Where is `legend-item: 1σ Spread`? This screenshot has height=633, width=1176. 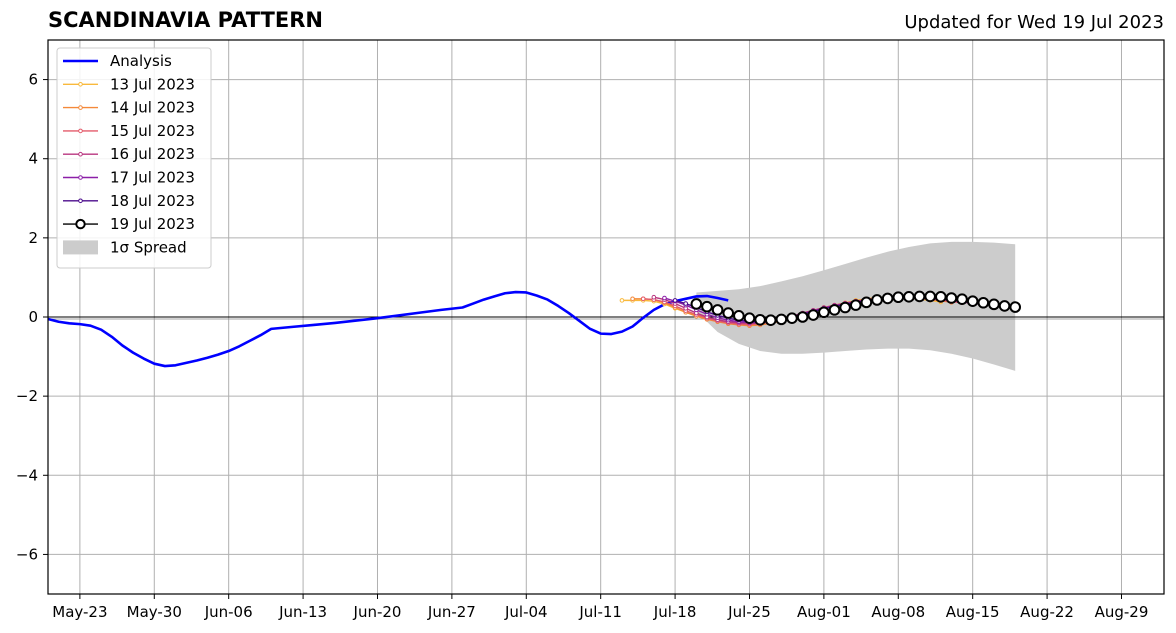 legend-item: 1σ Spread is located at coordinates (125, 247).